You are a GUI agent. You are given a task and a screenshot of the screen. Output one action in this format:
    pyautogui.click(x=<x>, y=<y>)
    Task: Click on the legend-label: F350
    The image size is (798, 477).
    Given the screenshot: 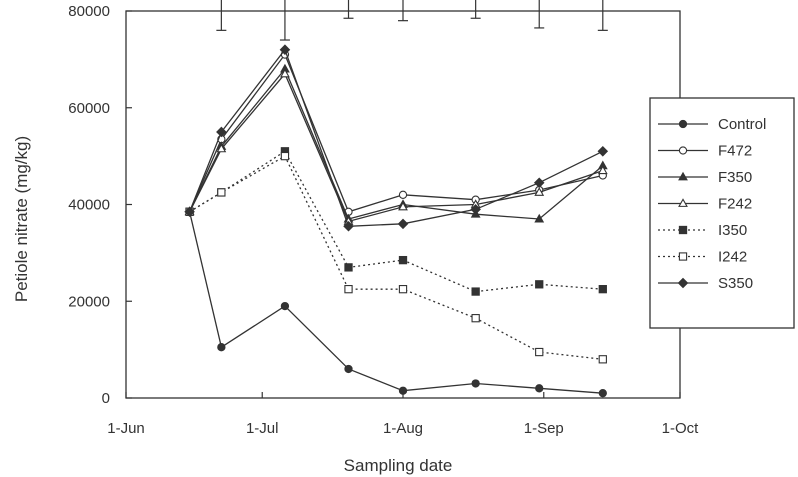 What is the action you would take?
    pyautogui.click(x=735, y=177)
    